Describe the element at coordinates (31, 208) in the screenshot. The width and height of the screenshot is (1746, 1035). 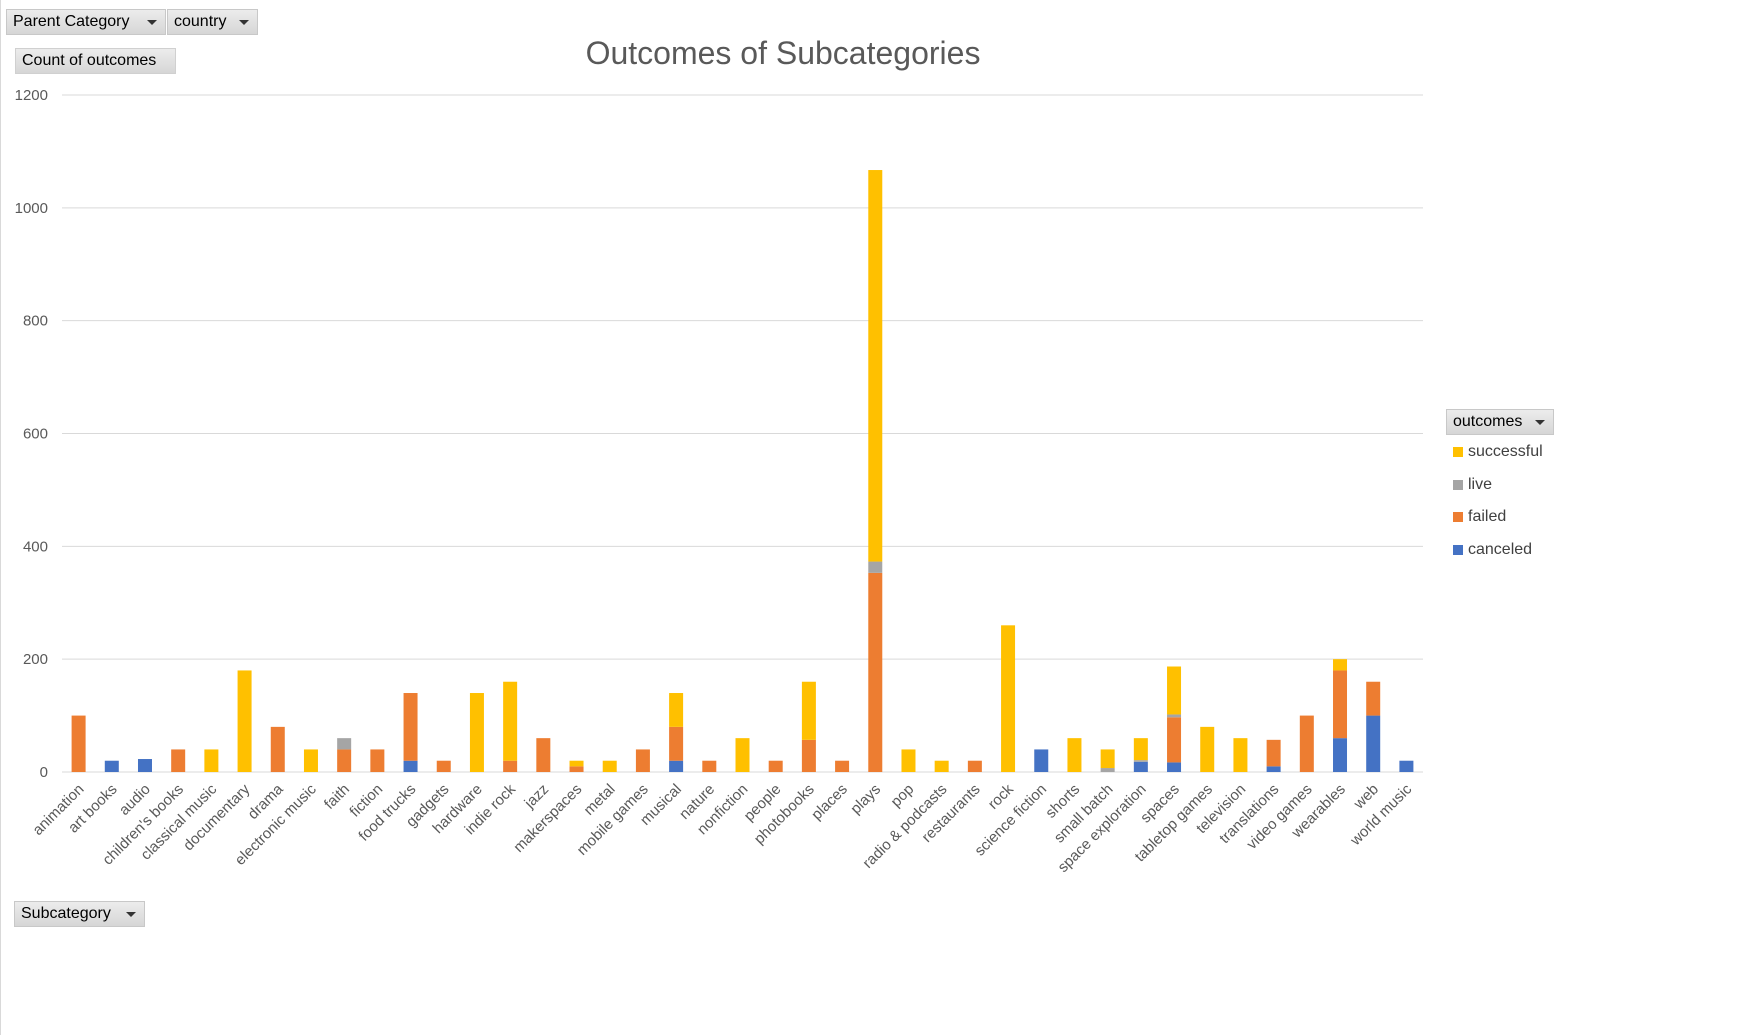
I see `y-tick-label: 1000` at that location.